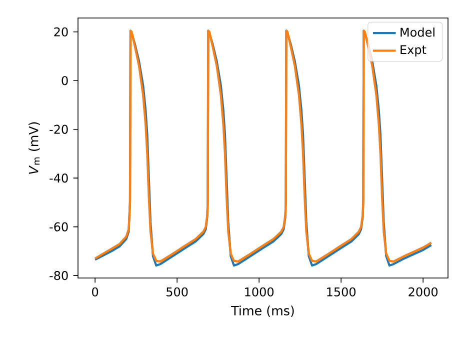 The width and height of the screenshot is (474, 341). Describe the element at coordinates (423, 291) in the screenshot. I see `x-tick-label: 2000` at that location.